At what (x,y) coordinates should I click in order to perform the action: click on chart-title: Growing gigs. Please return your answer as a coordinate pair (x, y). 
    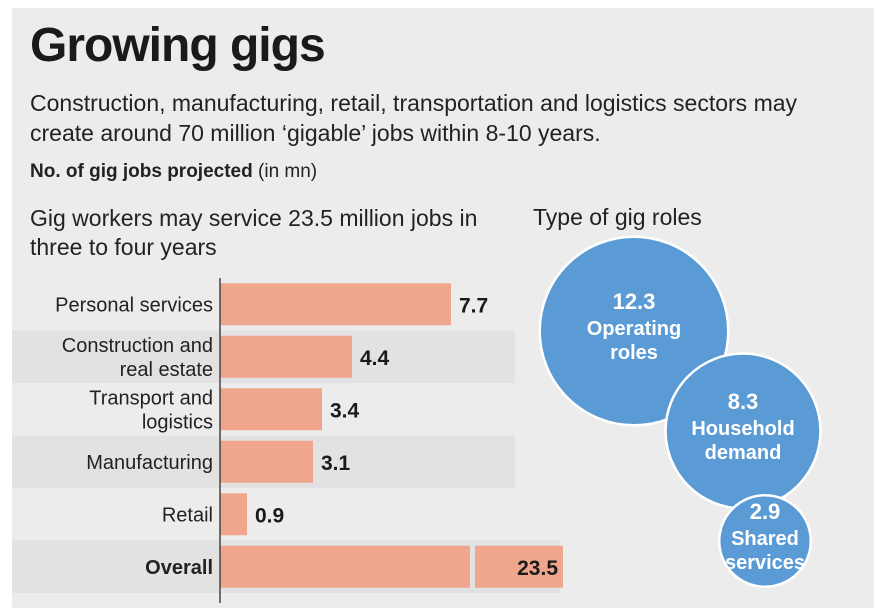
    Looking at the image, I should click on (178, 45).